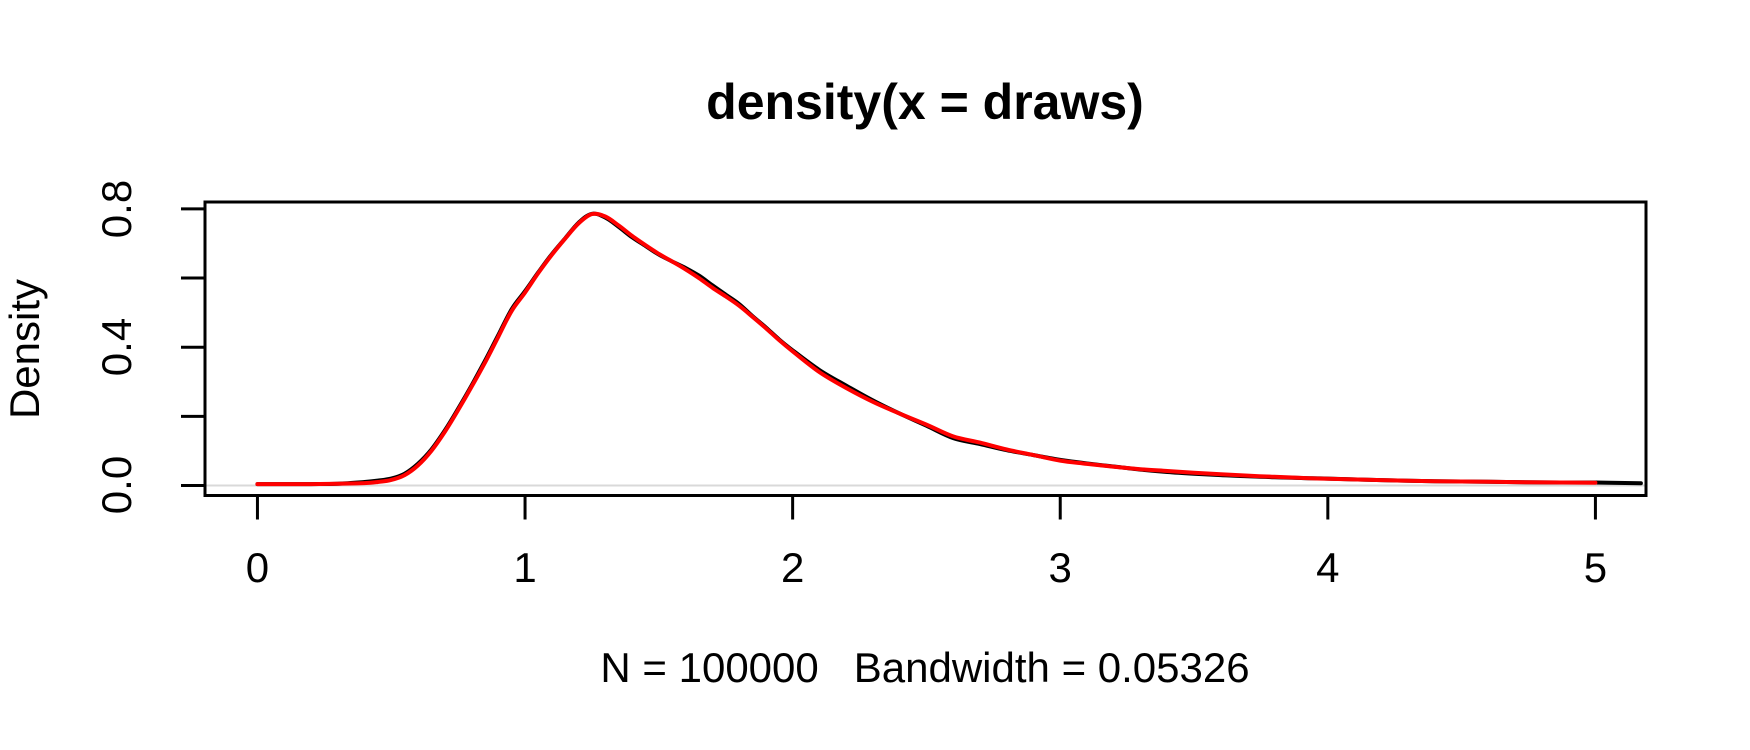  I want to click on x-tick-label-4: 4, so click(1328, 567).